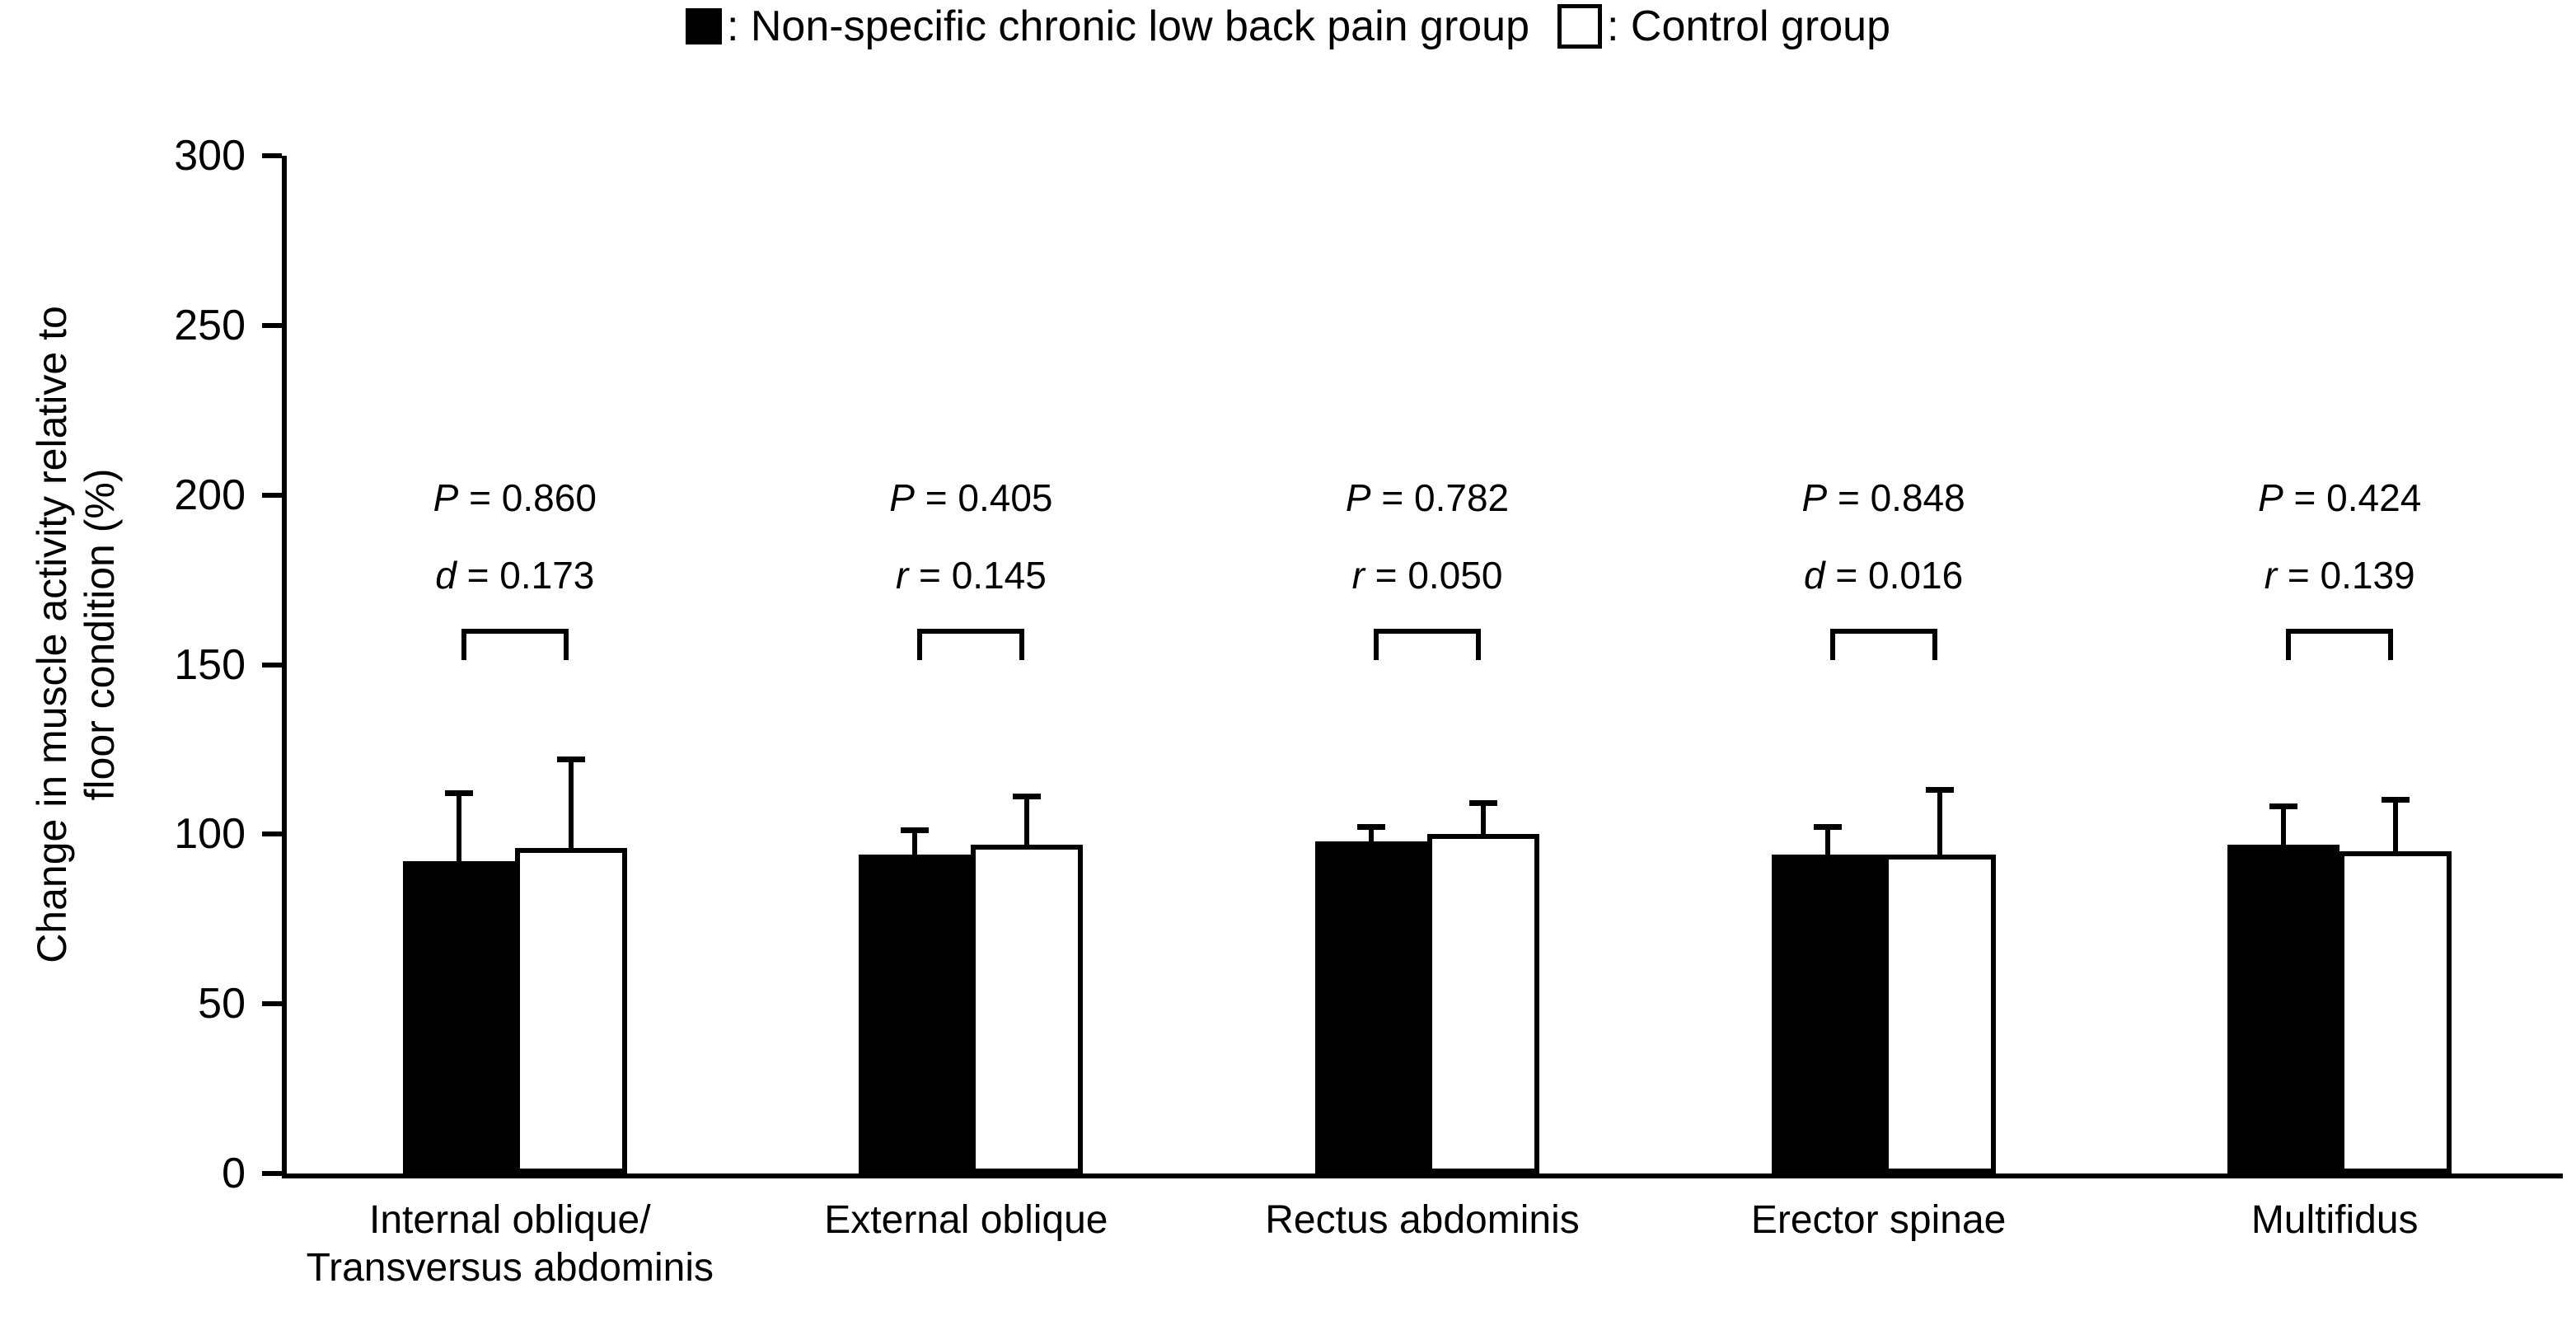 This screenshot has height=1321, width=2576. I want to click on stat-line-p: P = 0.860, so click(515, 497).